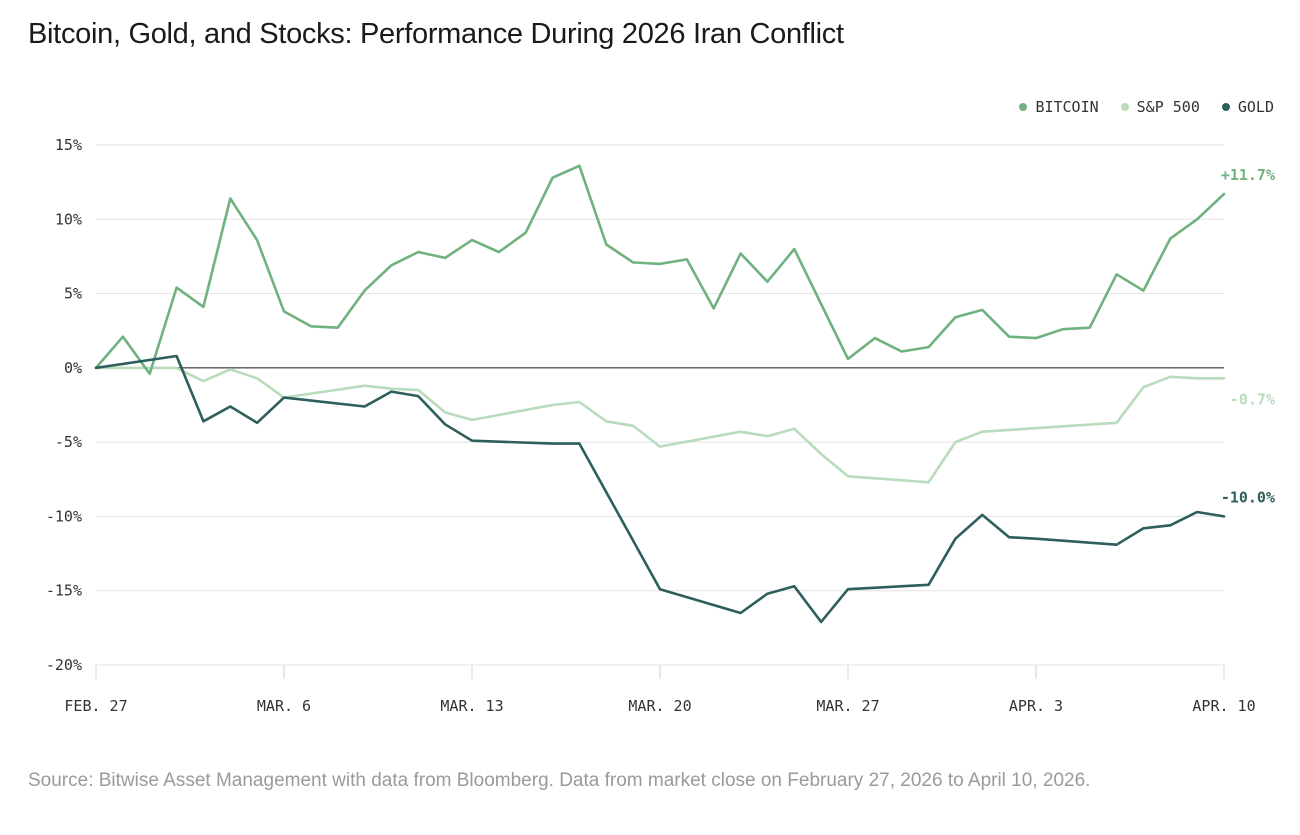 The width and height of the screenshot is (1300, 835). What do you see at coordinates (471, 706) in the screenshot?
I see `x-tick-label: MAR. 13` at bounding box center [471, 706].